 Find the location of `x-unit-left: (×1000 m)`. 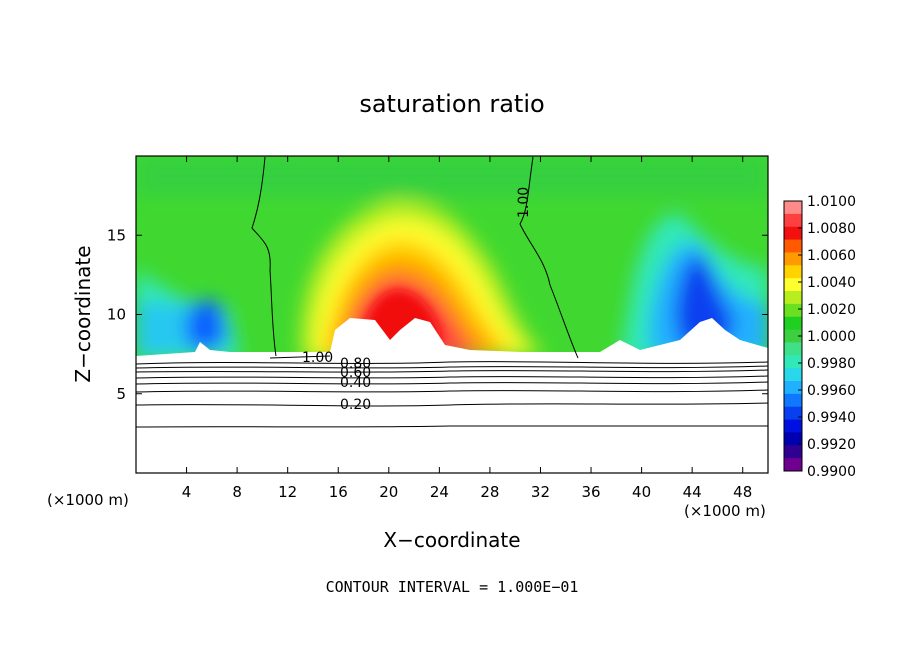

x-unit-left: (×1000 m) is located at coordinates (88, 500).